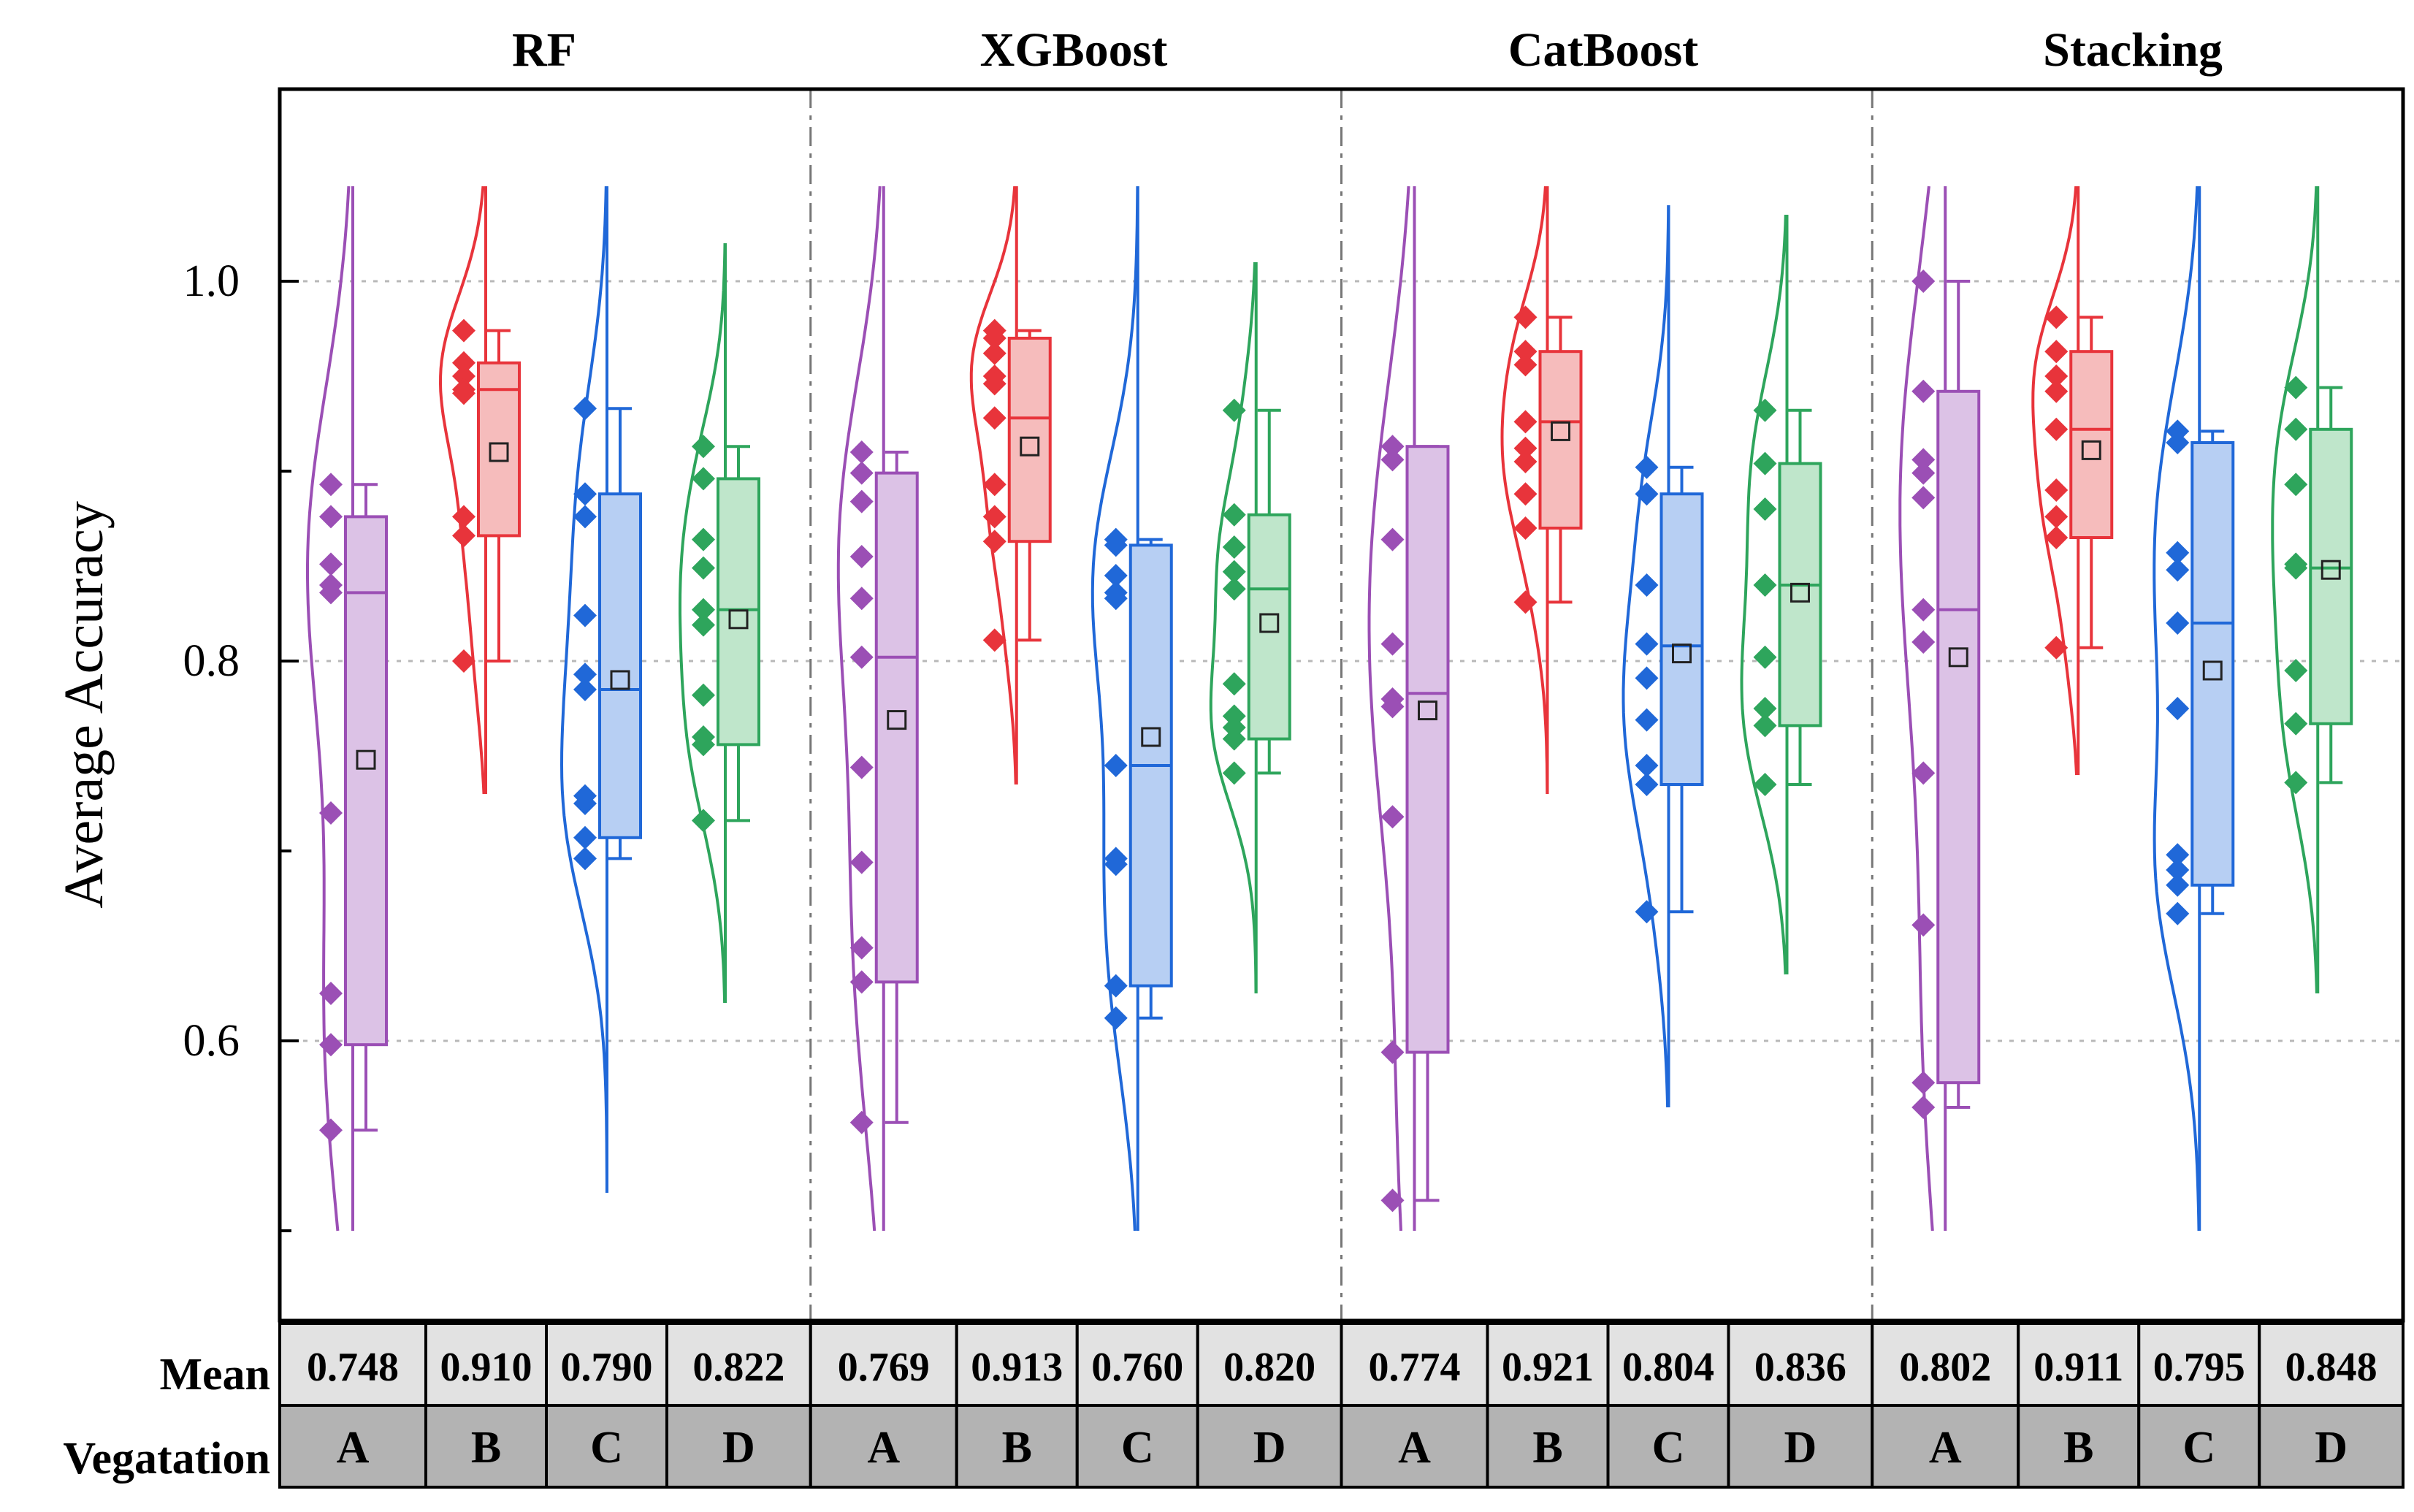 Image resolution: width=2414 pixels, height=1512 pixels. Describe the element at coordinates (212, 661) in the screenshot. I see `y-tick-label: 0.8` at that location.